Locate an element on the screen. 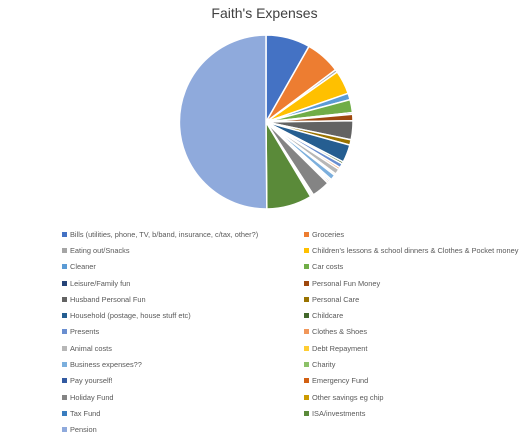  legend-item-15: Debt Repayment is located at coordinates (416, 348).